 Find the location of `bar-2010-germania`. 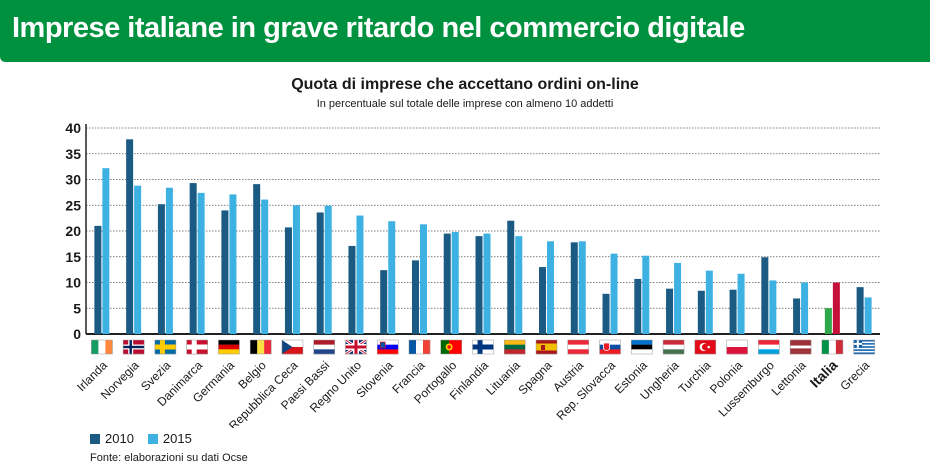

bar-2010-germania is located at coordinates (225, 272).